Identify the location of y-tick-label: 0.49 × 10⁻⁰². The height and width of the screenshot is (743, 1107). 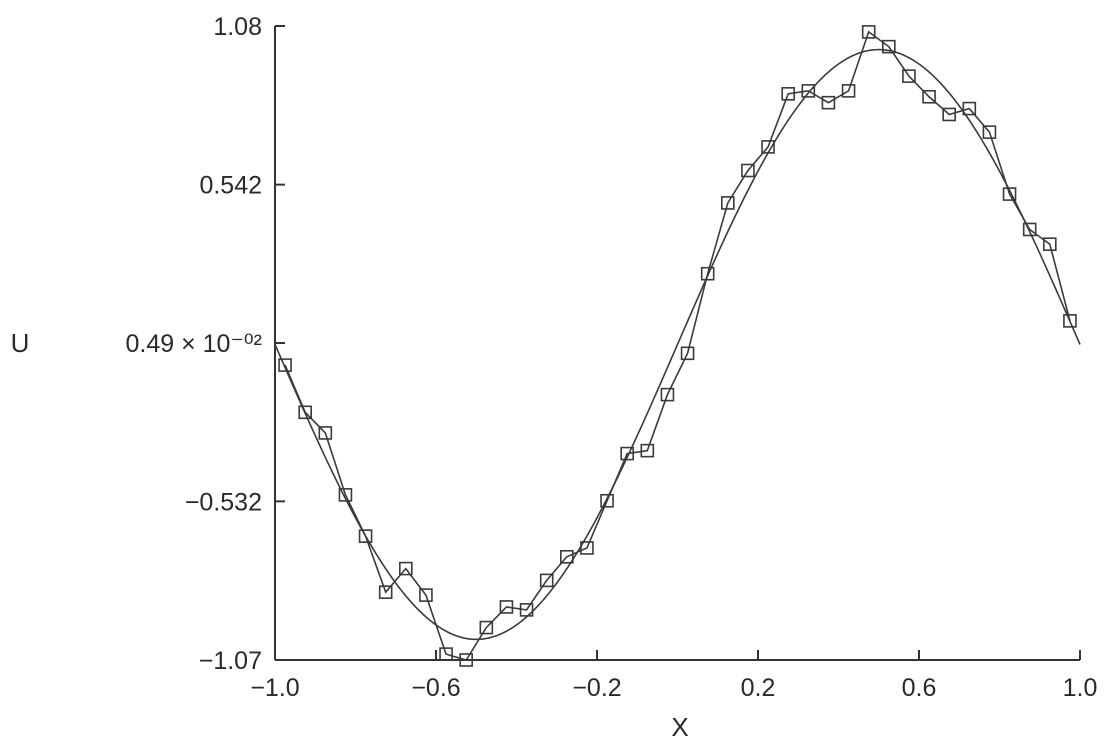
(194, 344).